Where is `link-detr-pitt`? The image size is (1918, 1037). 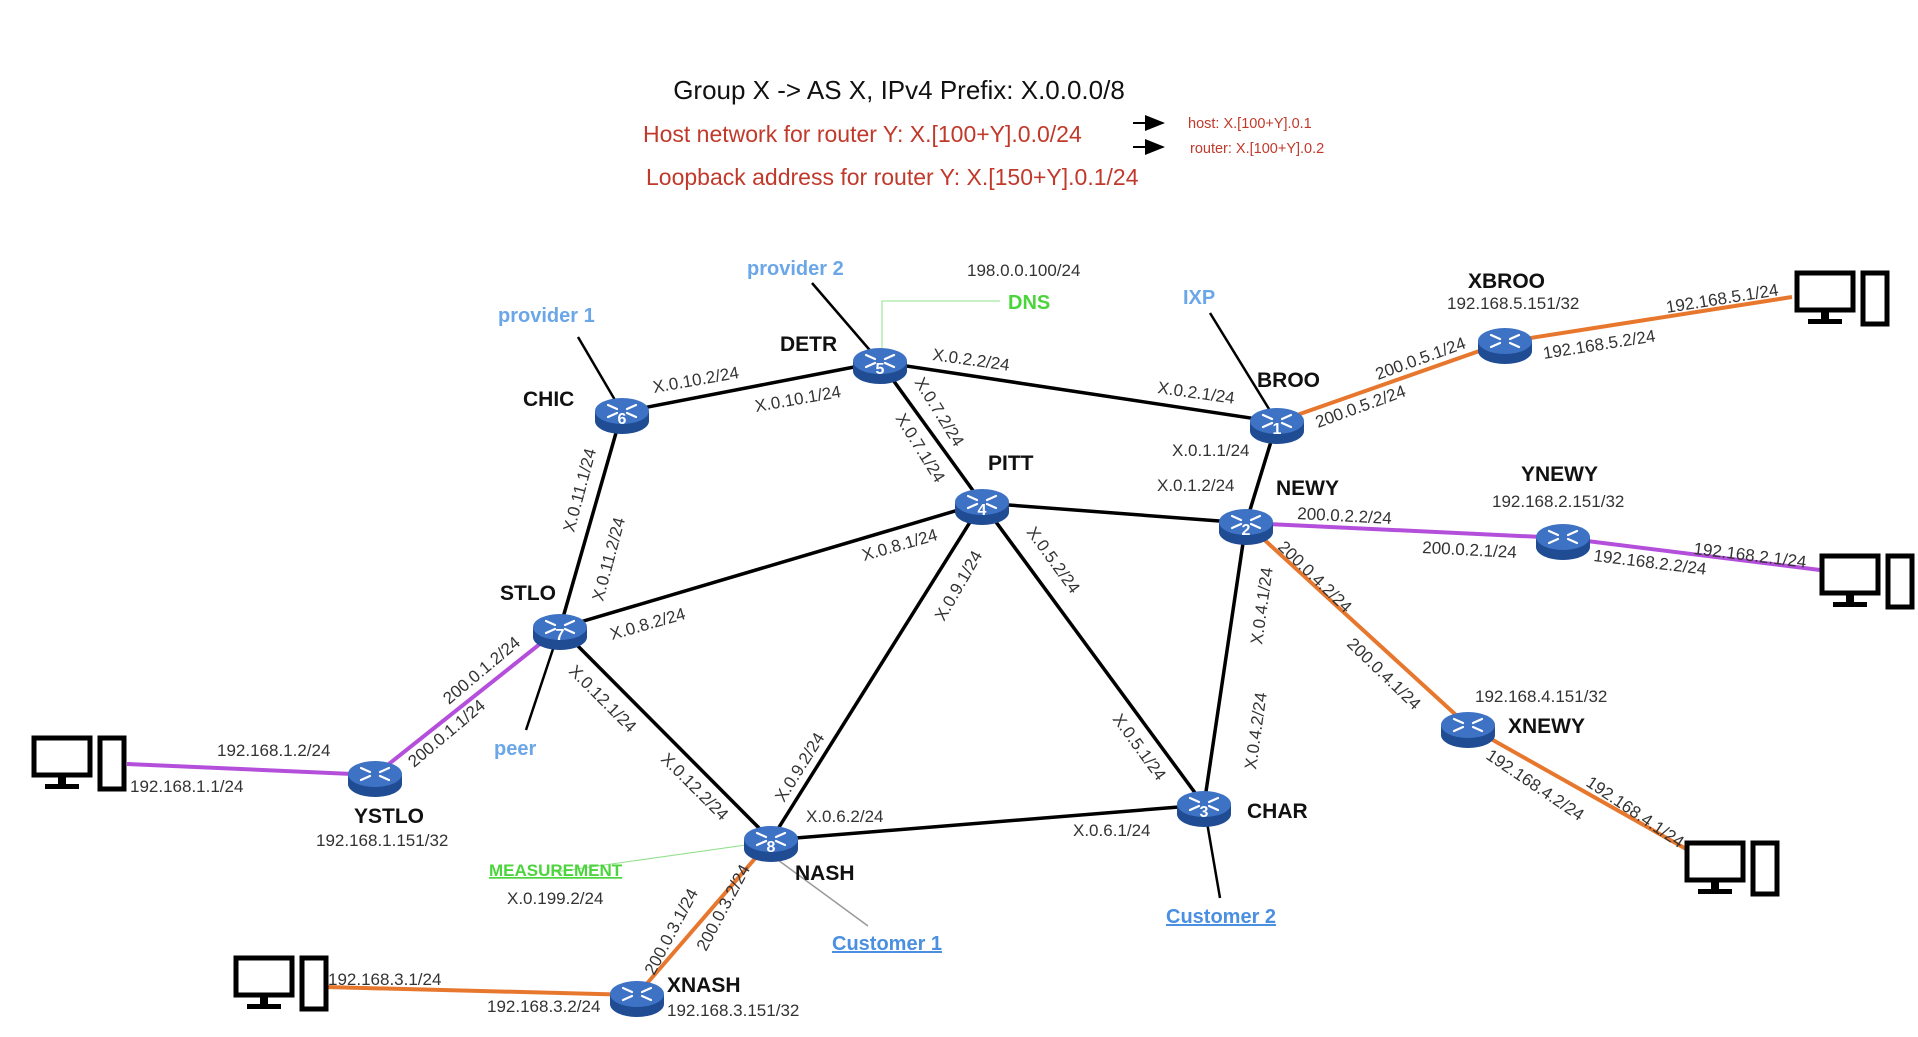
link-detr-pitt is located at coordinates (931, 432).